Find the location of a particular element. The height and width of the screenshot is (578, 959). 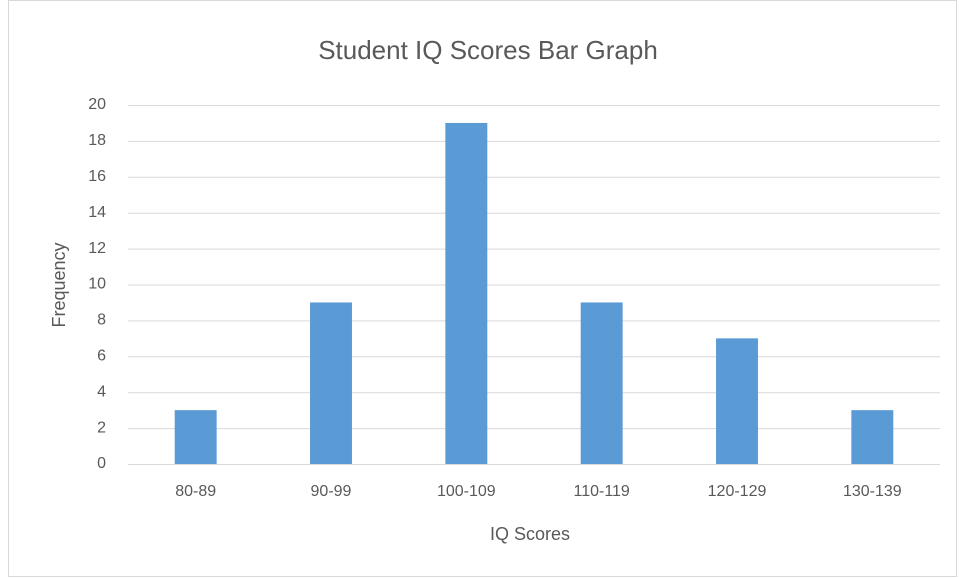

y-tick-label: 4 is located at coordinates (101, 391).